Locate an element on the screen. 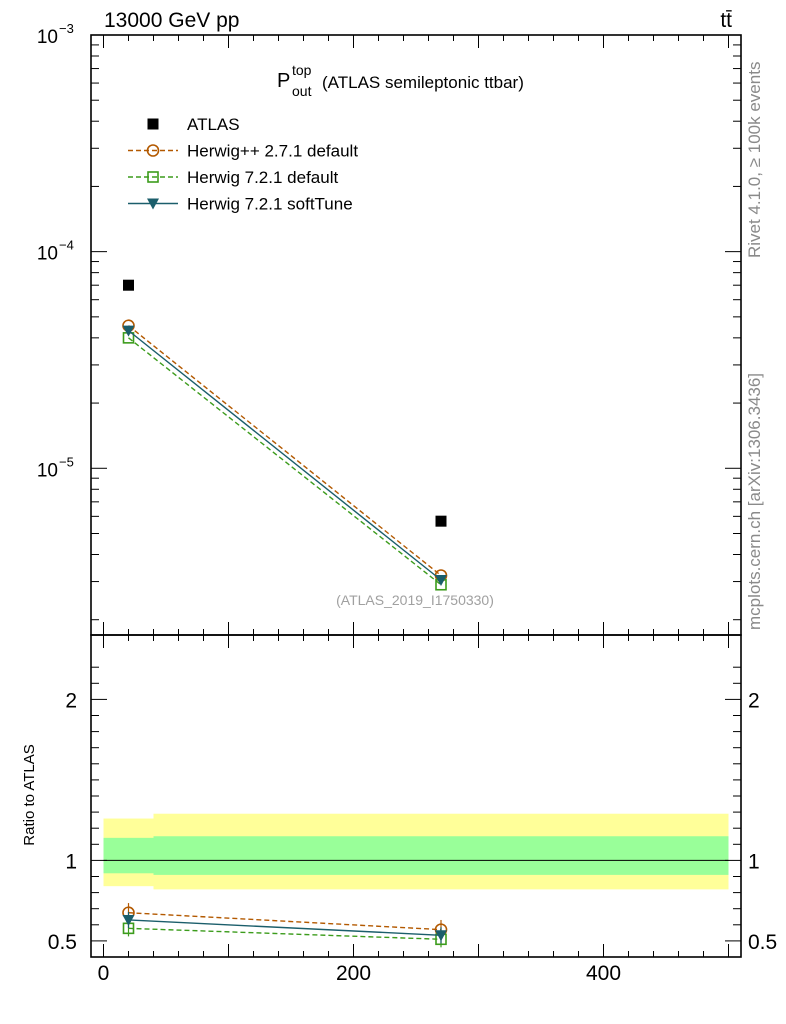  mcplots-credit-label: mcplots.cern.ch [arXiv:1306.3436] is located at coordinates (754, 501).